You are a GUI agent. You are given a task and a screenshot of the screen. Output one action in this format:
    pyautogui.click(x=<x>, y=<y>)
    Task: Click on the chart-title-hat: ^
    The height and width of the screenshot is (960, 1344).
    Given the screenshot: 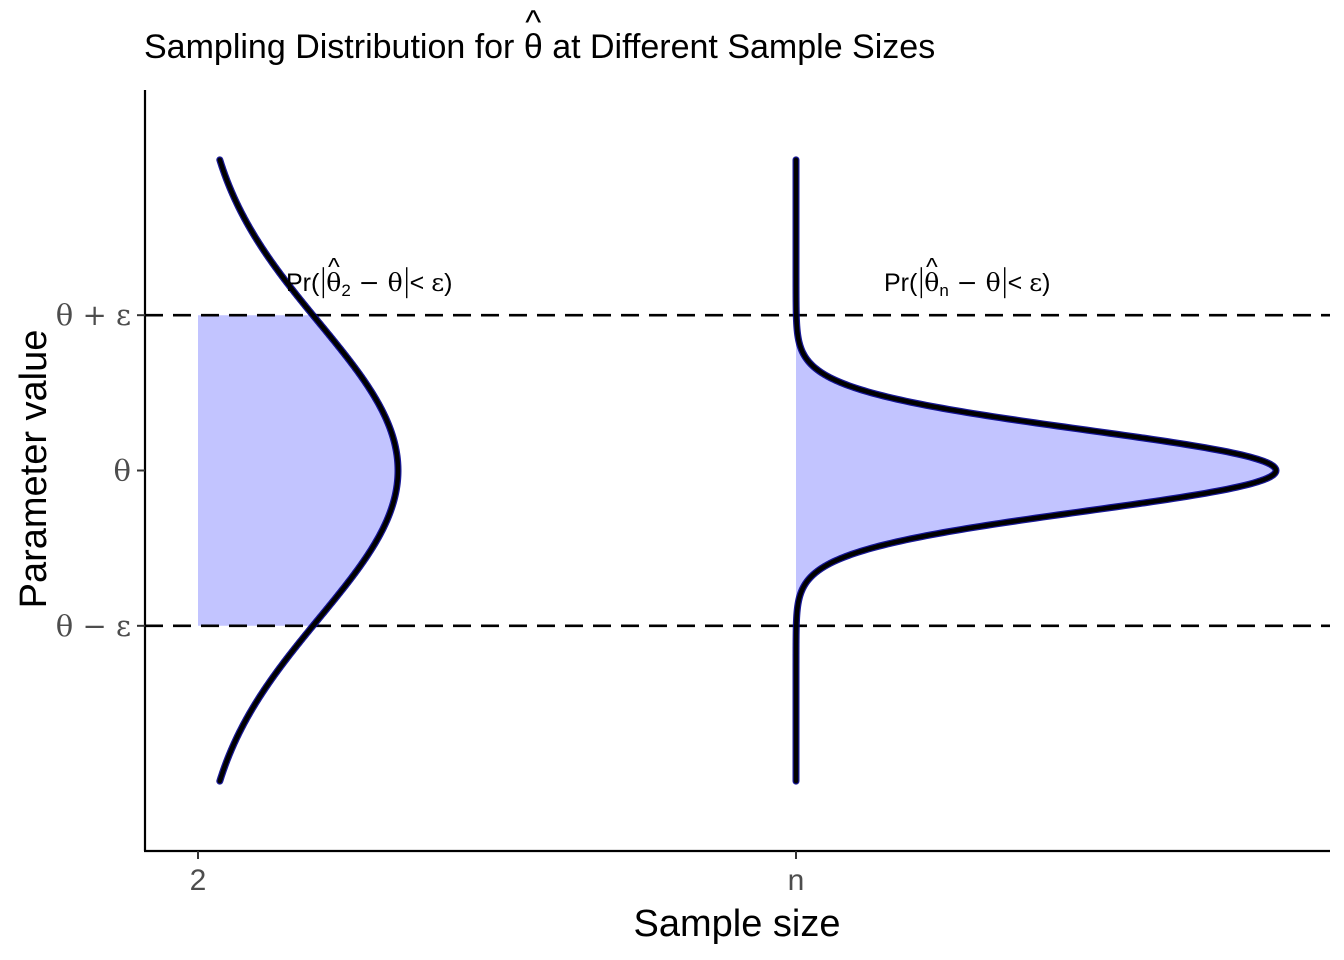 What is the action you would take?
    pyautogui.click(x=533, y=23)
    